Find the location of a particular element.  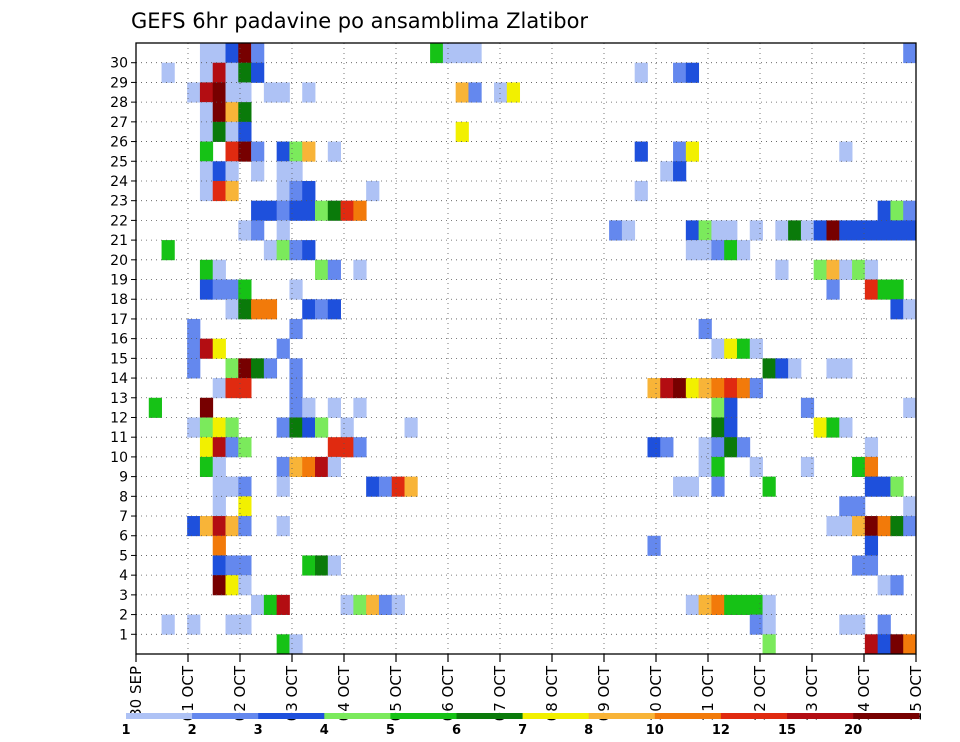

x-tick-label: 05 OCT is located at coordinates (396, 693).